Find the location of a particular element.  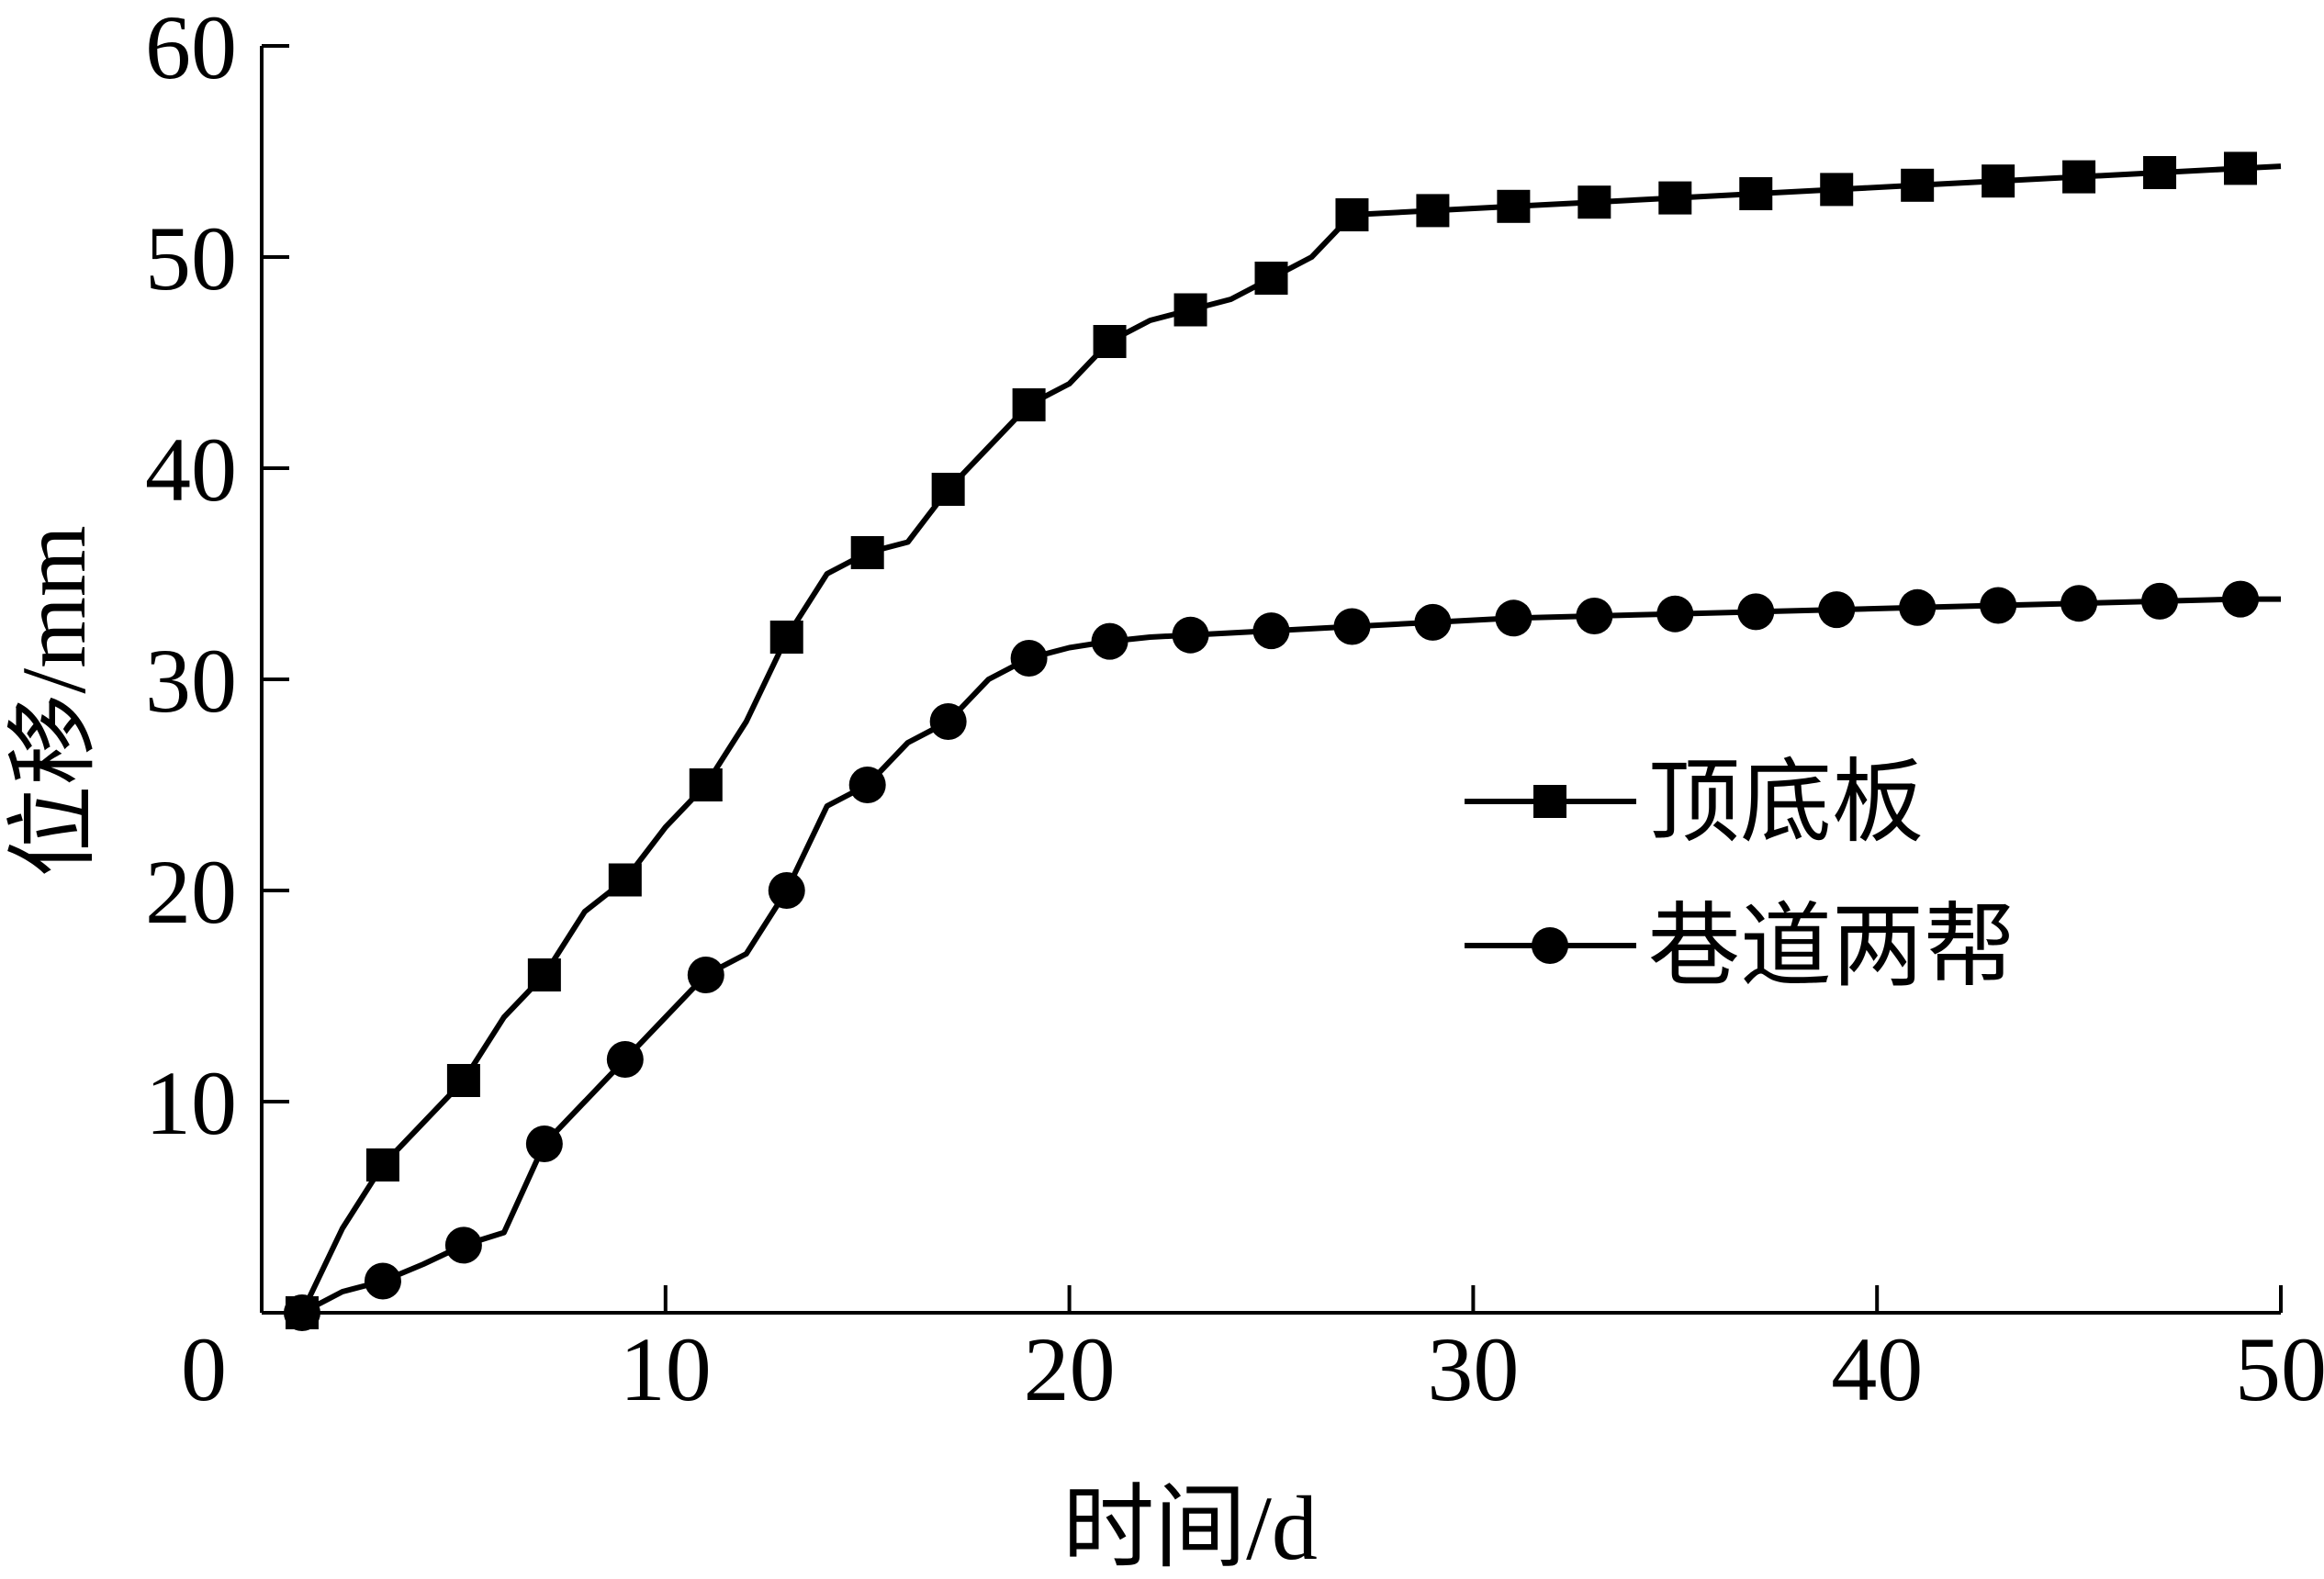

legend-item-2: 巷道两帮 is located at coordinates (1740, 947).